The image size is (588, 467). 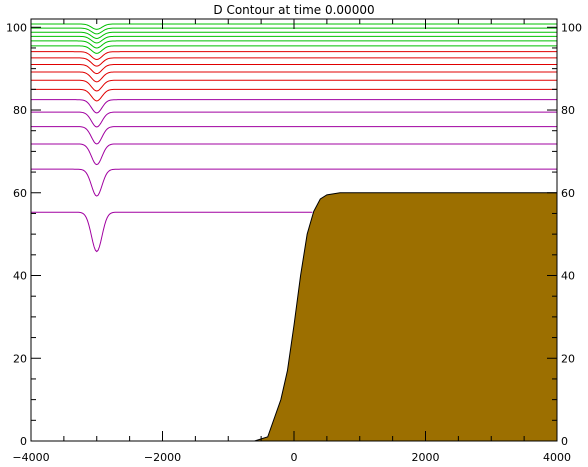 I want to click on y-tick-label-left: 20, so click(x=20, y=358).